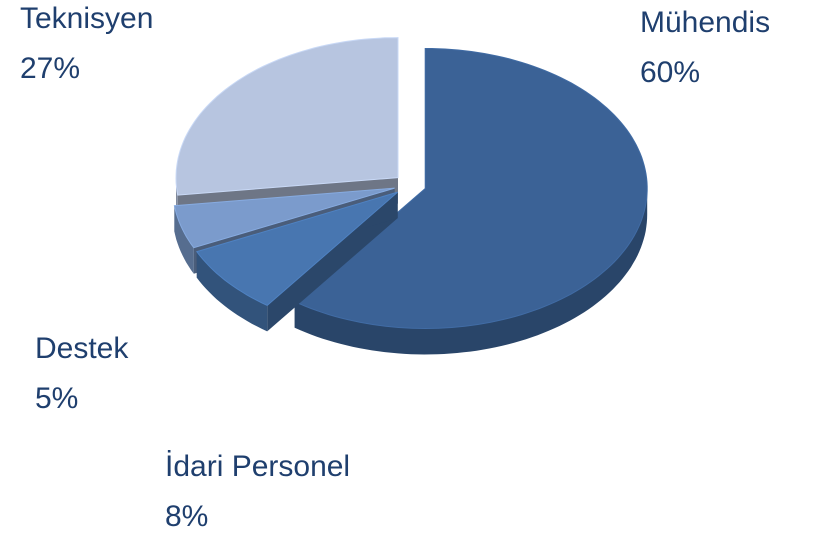 The height and width of the screenshot is (543, 832). I want to click on slice-label: Mühendis, so click(705, 22).